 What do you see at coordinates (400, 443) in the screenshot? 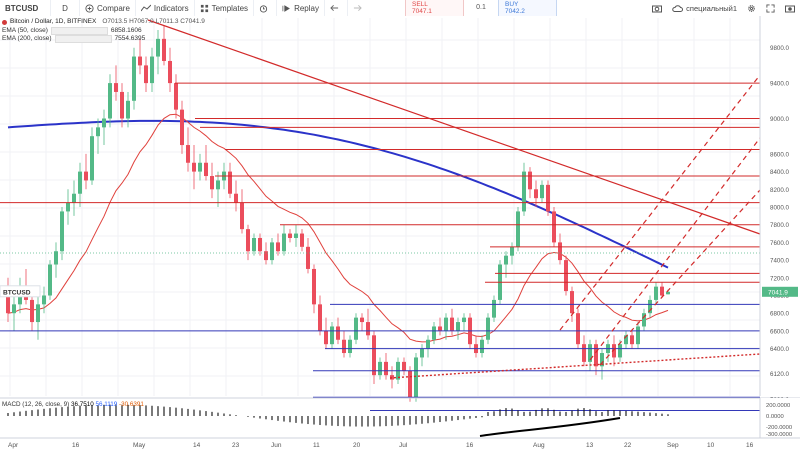
I see `time-axis: Apr 16 May 14 23 Jun 11 20 Jul 16 Aug 13 22 Sep 10 16` at bounding box center [400, 443].